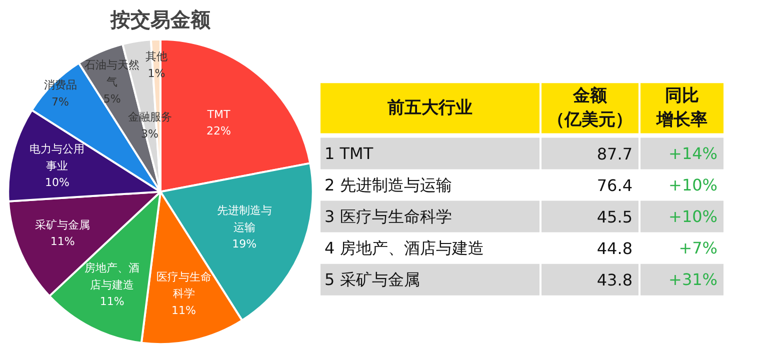 The height and width of the screenshot is (345, 768). What do you see at coordinates (219, 131) in the screenshot?
I see `data-label: 22%` at bounding box center [219, 131].